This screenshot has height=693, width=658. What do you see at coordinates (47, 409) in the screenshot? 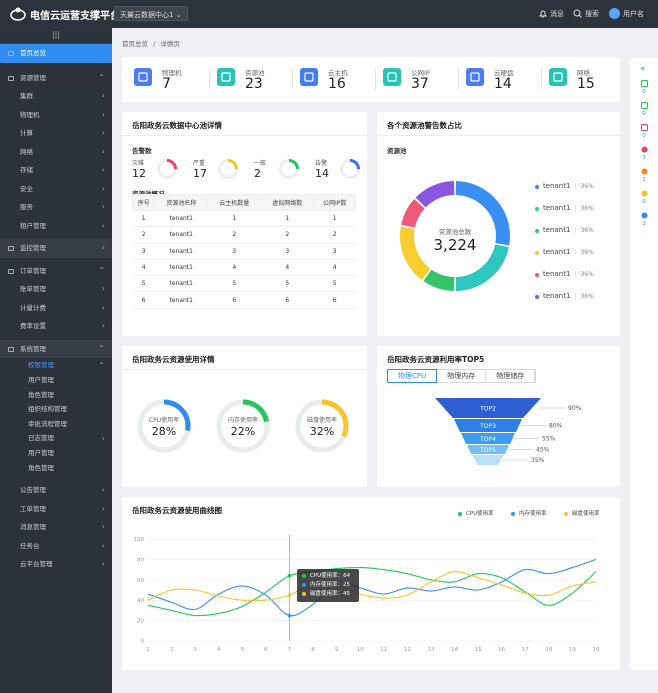
I see `sidebar-item-label: 组织结构管理` at bounding box center [47, 409].